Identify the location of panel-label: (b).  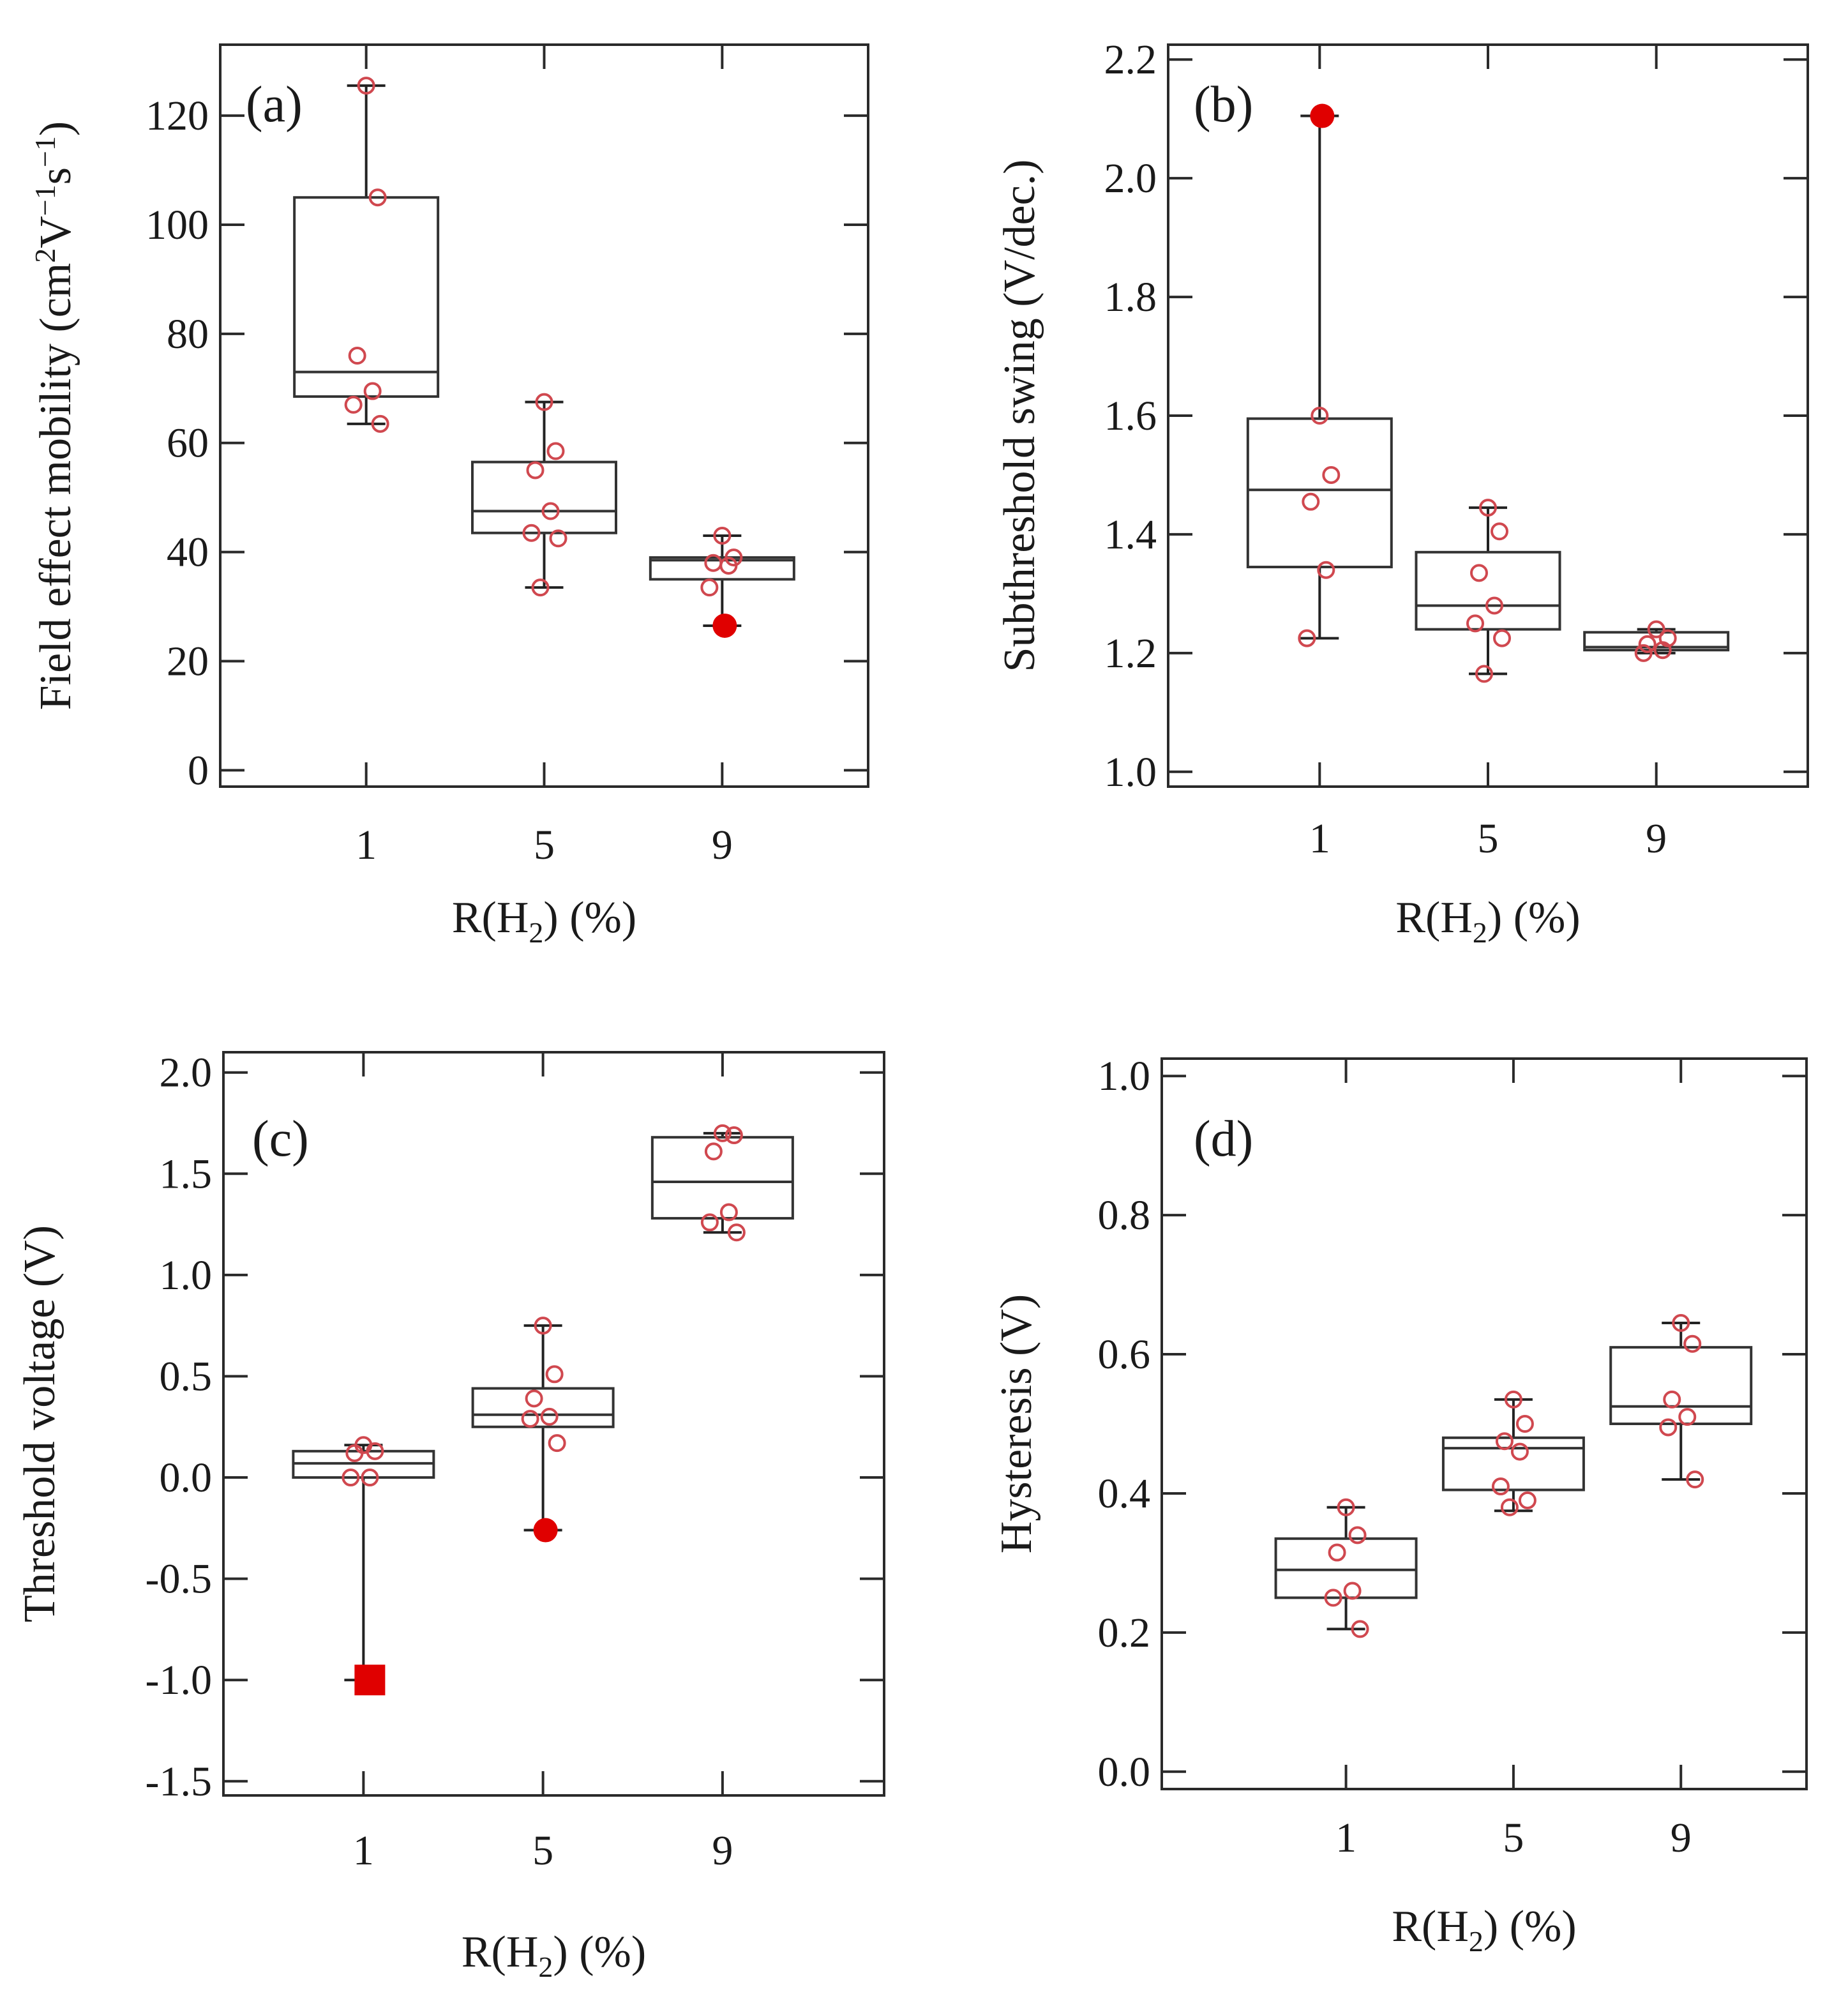
(1223, 105).